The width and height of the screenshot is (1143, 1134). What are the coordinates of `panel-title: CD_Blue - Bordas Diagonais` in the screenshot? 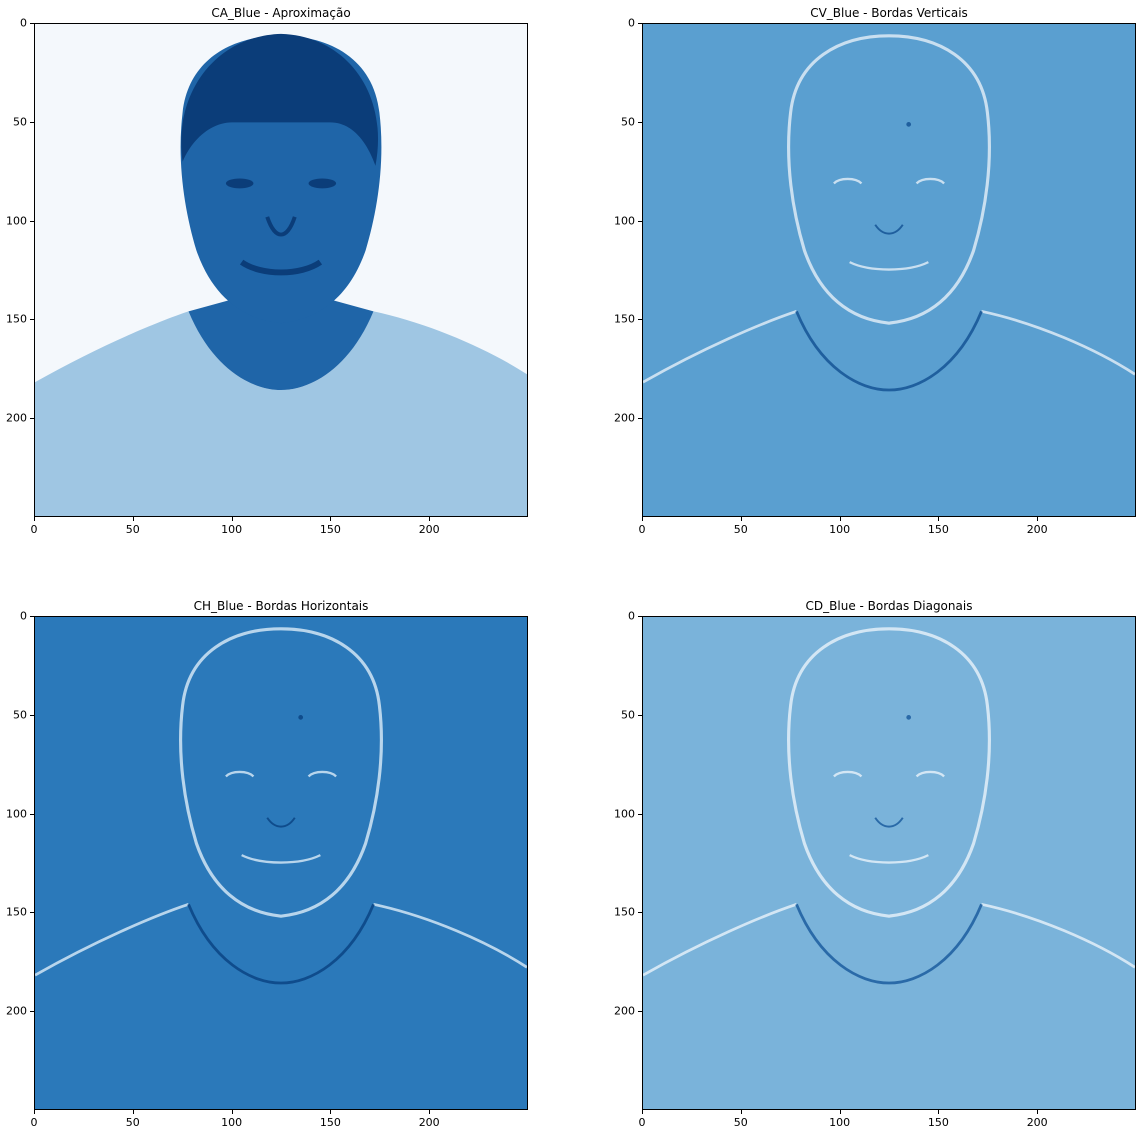 It's located at (889, 606).